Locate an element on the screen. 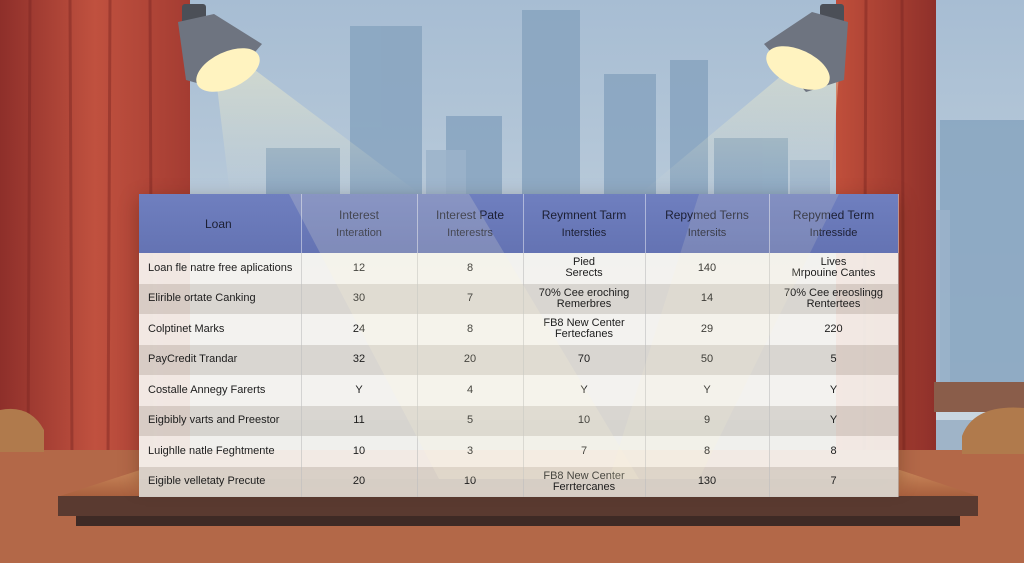  row-label-cell: Colptinet Marks is located at coordinates (220, 329).